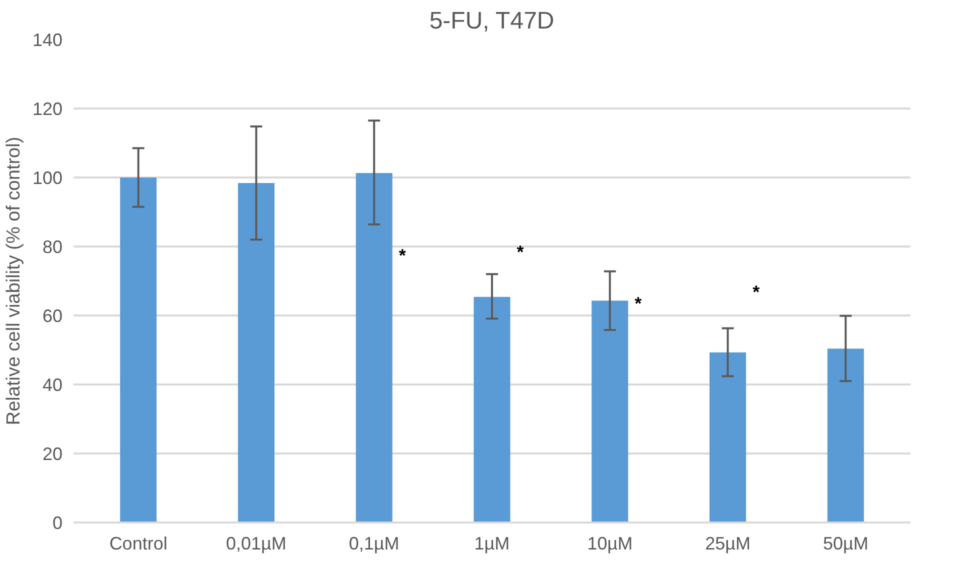  Describe the element at coordinates (374, 544) in the screenshot. I see `x-tick-label: 0,1µM` at that location.